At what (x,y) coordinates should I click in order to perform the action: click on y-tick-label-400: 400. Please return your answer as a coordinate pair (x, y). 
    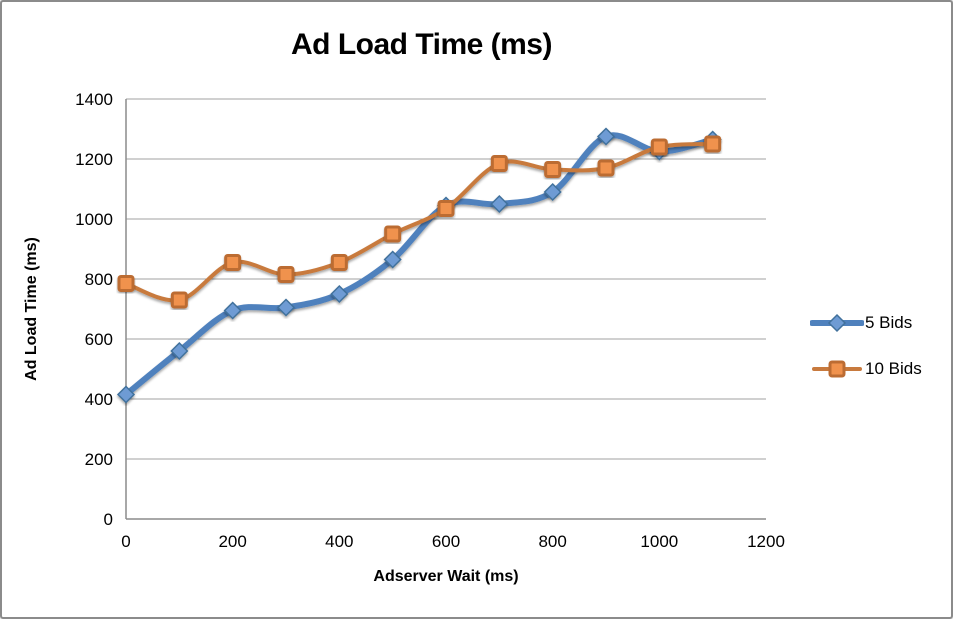
    Looking at the image, I should click on (99, 399).